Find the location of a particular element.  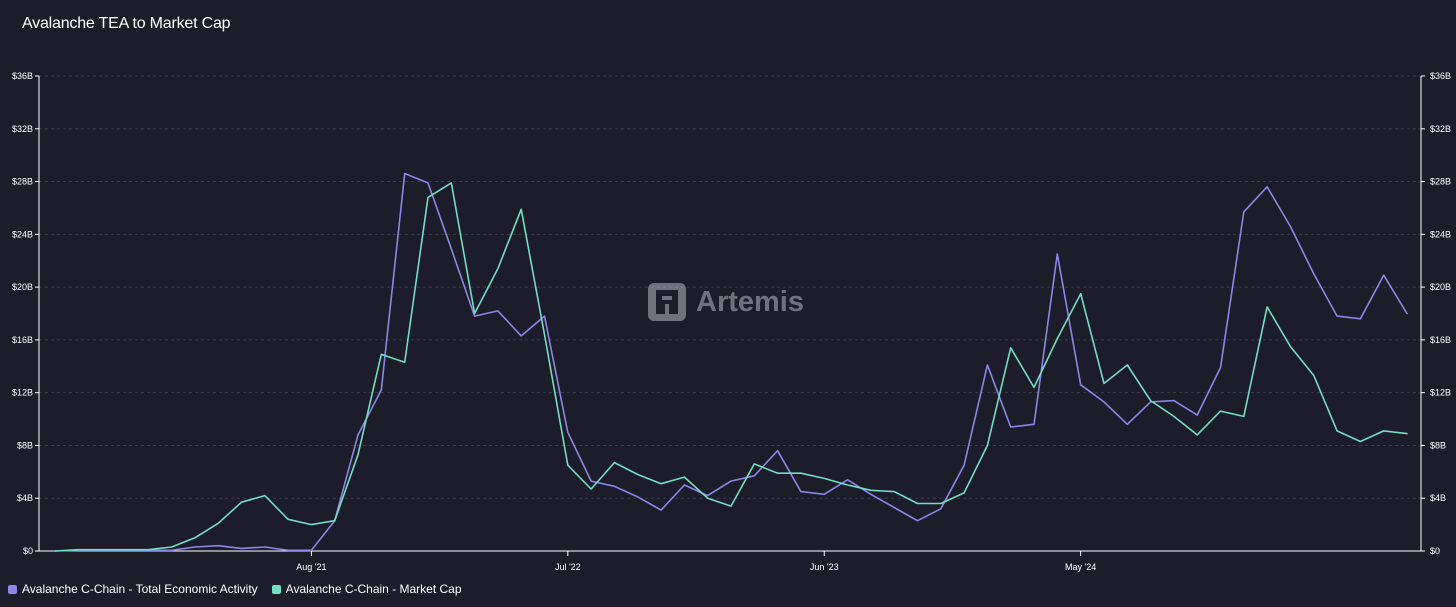

y-tick-label-left: $32B is located at coordinates (22, 129).